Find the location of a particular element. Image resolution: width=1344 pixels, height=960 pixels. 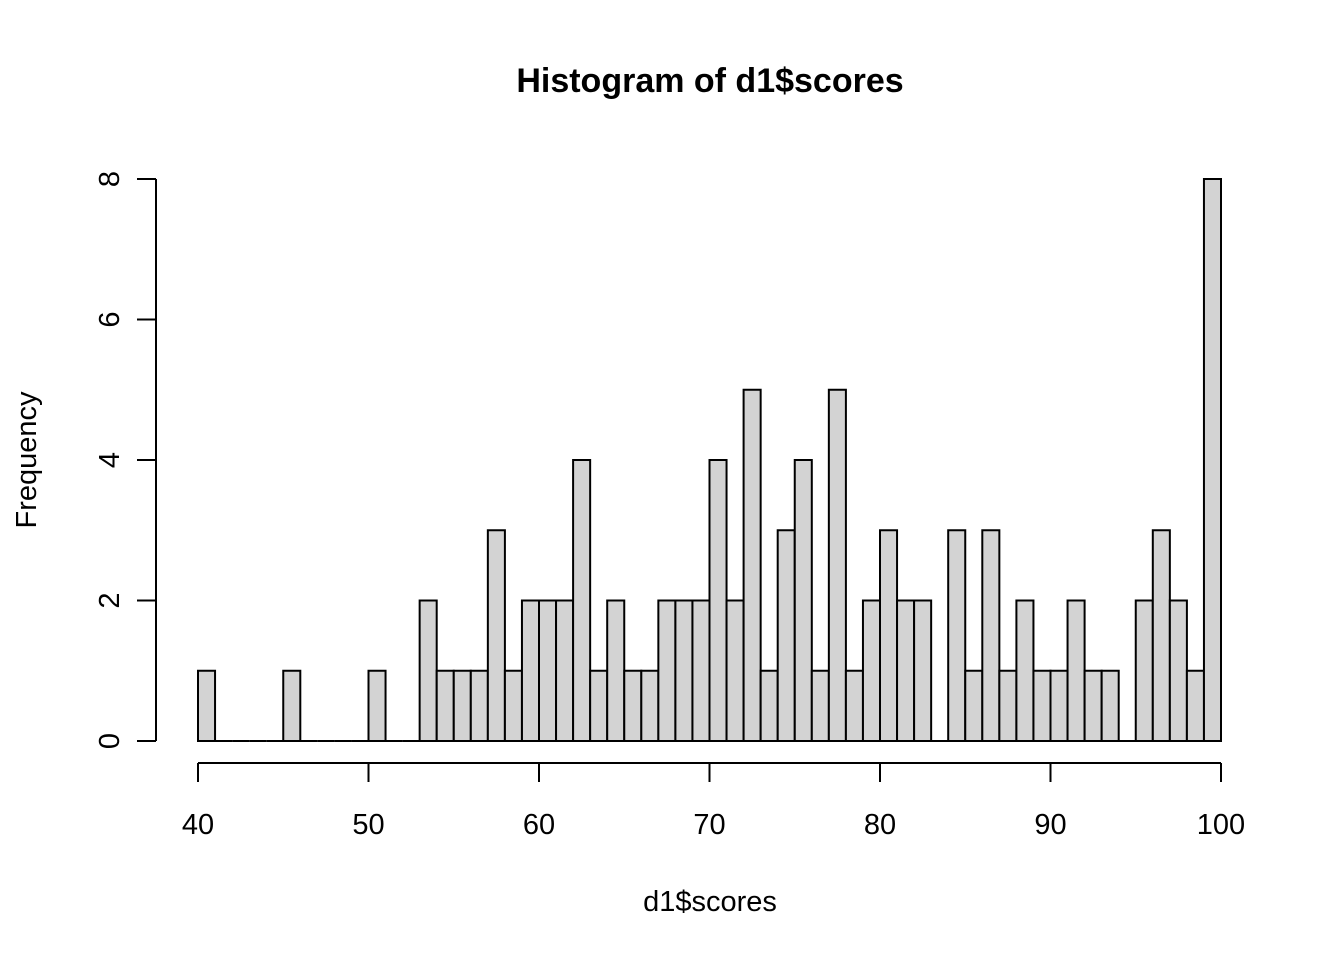

x-axis: 40 50 60 70 80 90 100 is located at coordinates (713, 801).